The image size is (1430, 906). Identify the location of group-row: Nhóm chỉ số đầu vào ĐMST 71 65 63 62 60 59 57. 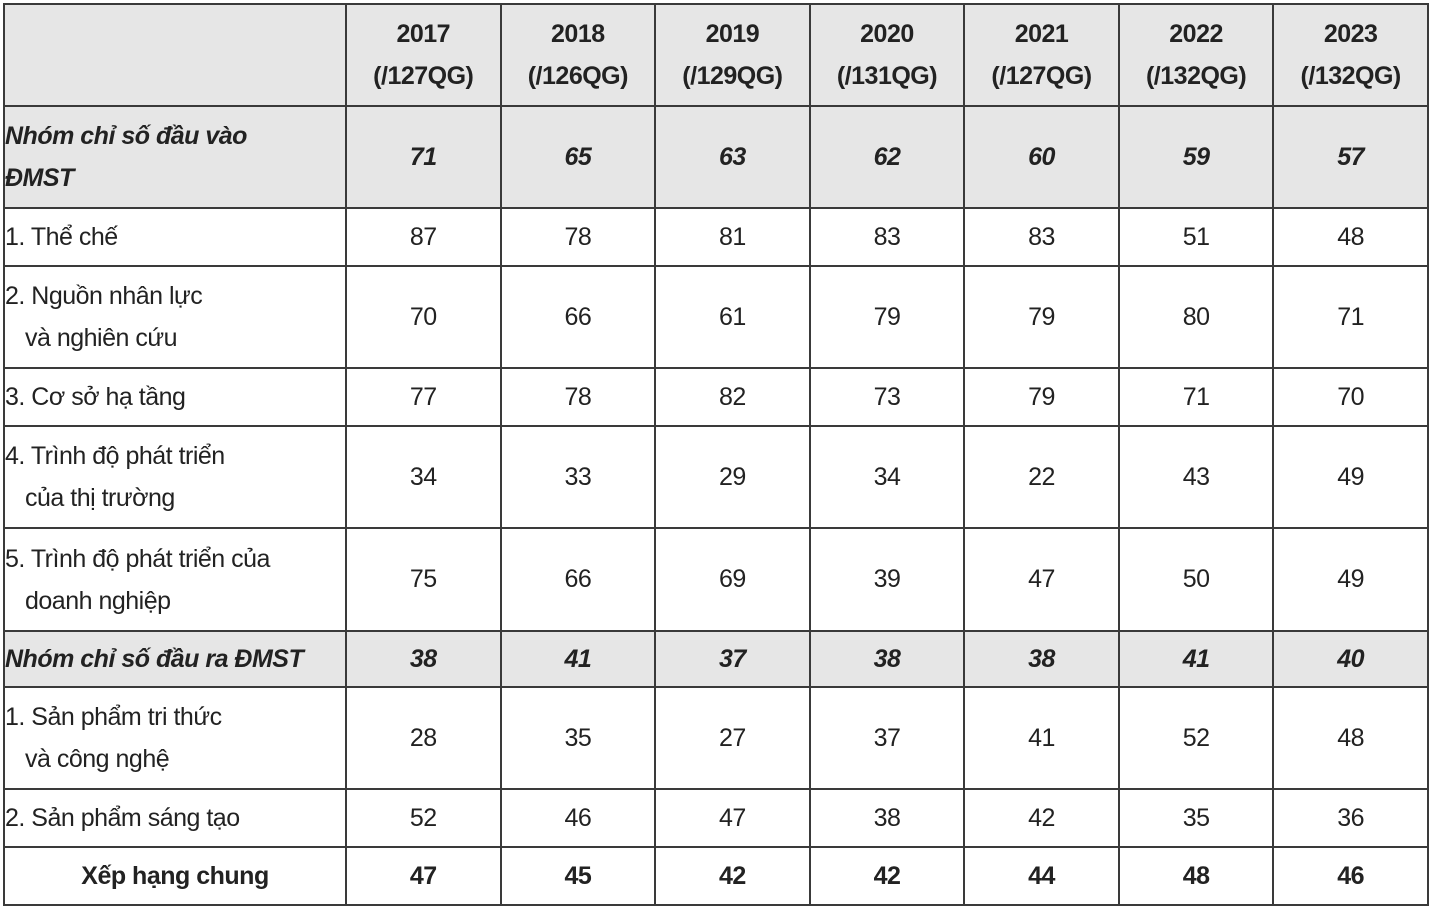
(716, 157).